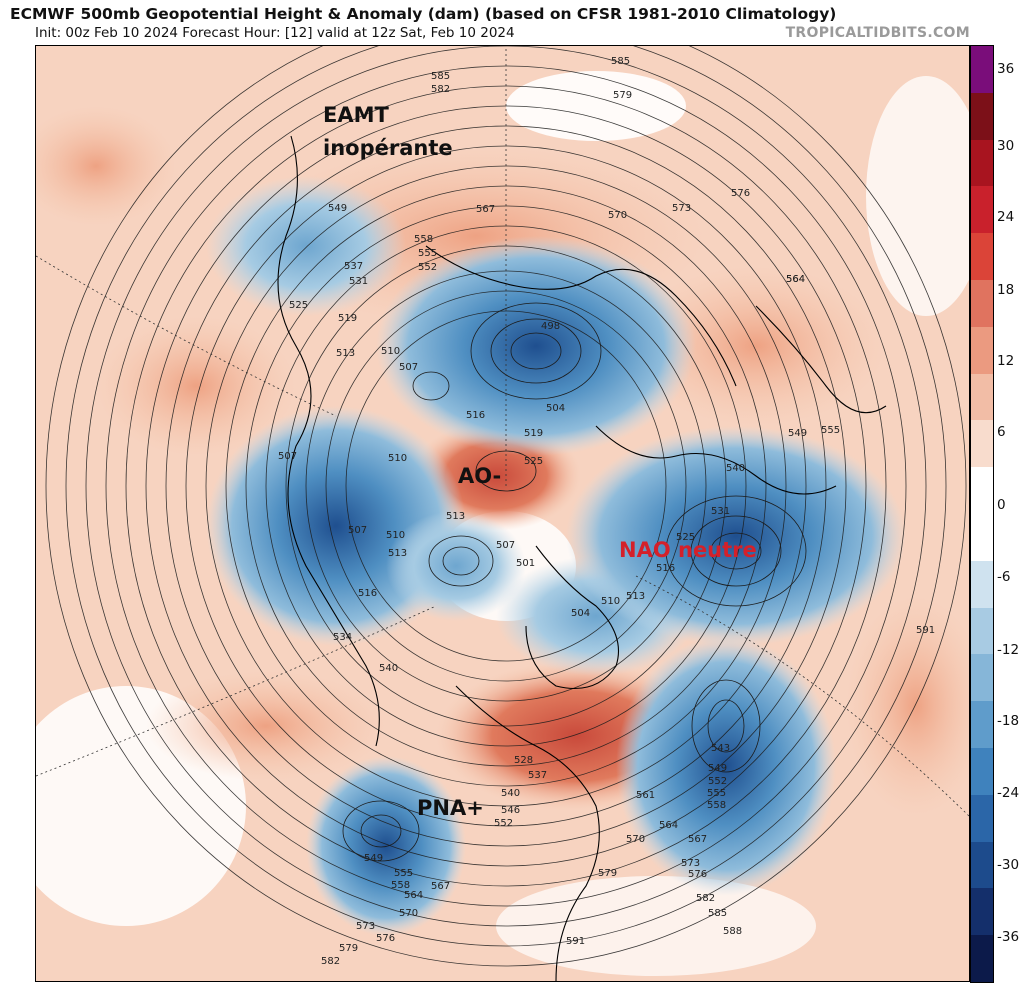  I want to click on pna-label: PNA+, so click(450, 808).